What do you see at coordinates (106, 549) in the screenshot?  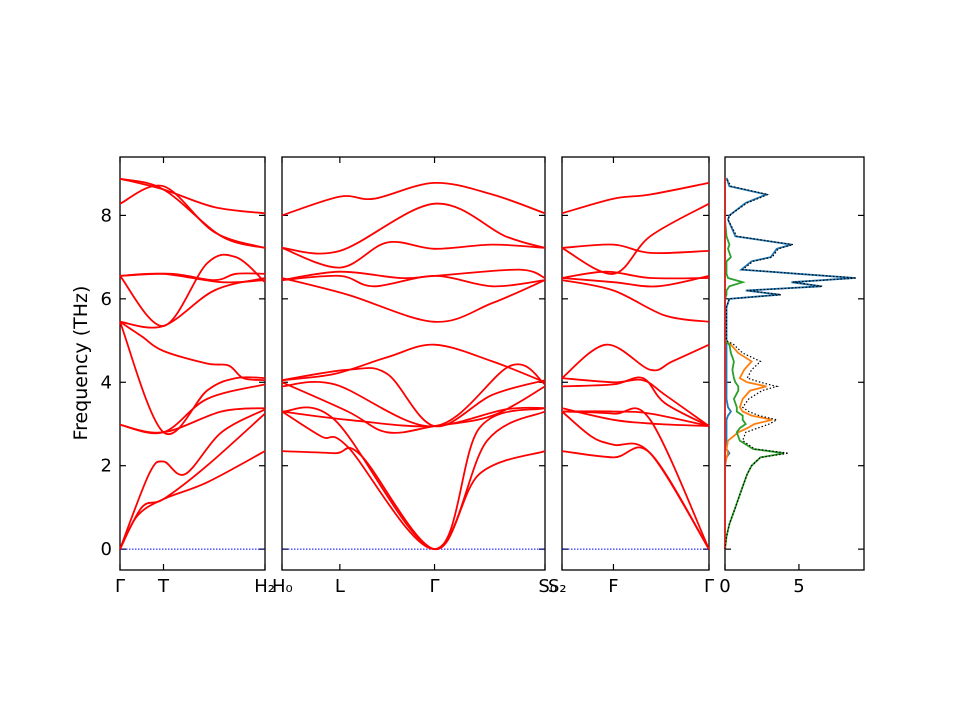 I see `y-tick-label: 0` at bounding box center [106, 549].